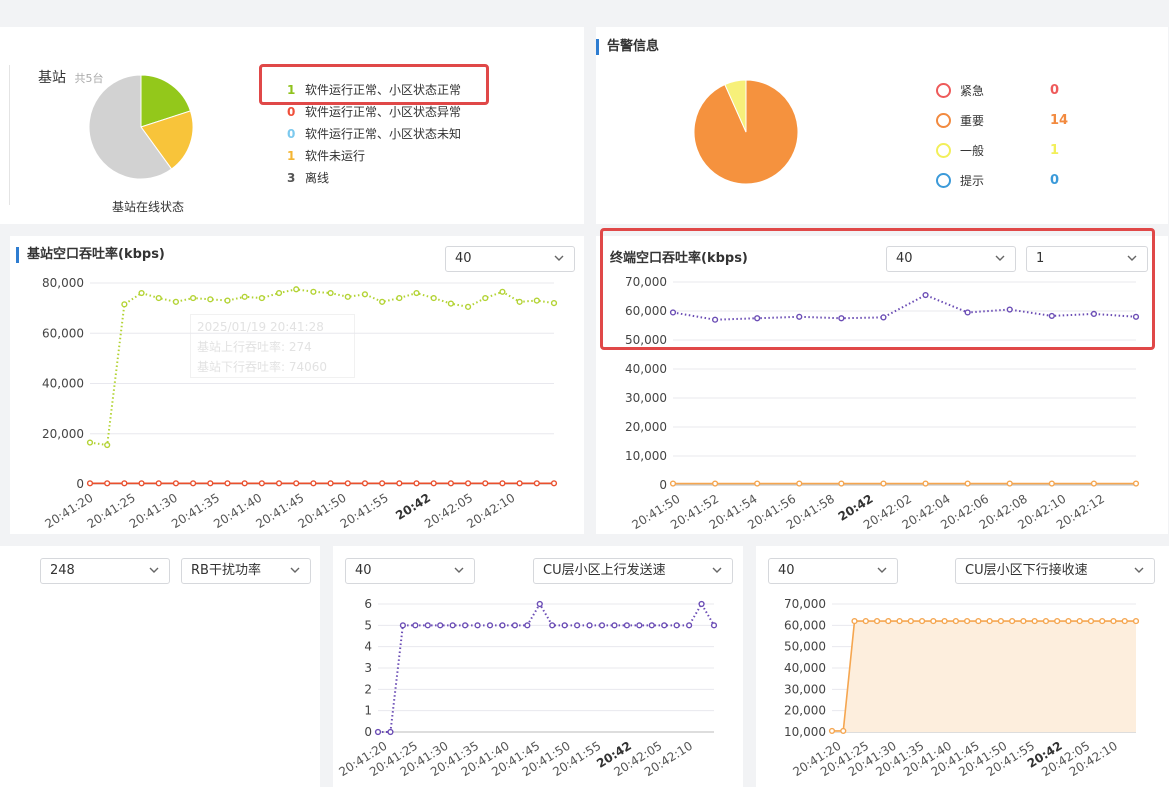 The image size is (1169, 787). I want to click on terminal-throughput-range-select: 40, so click(951, 259).